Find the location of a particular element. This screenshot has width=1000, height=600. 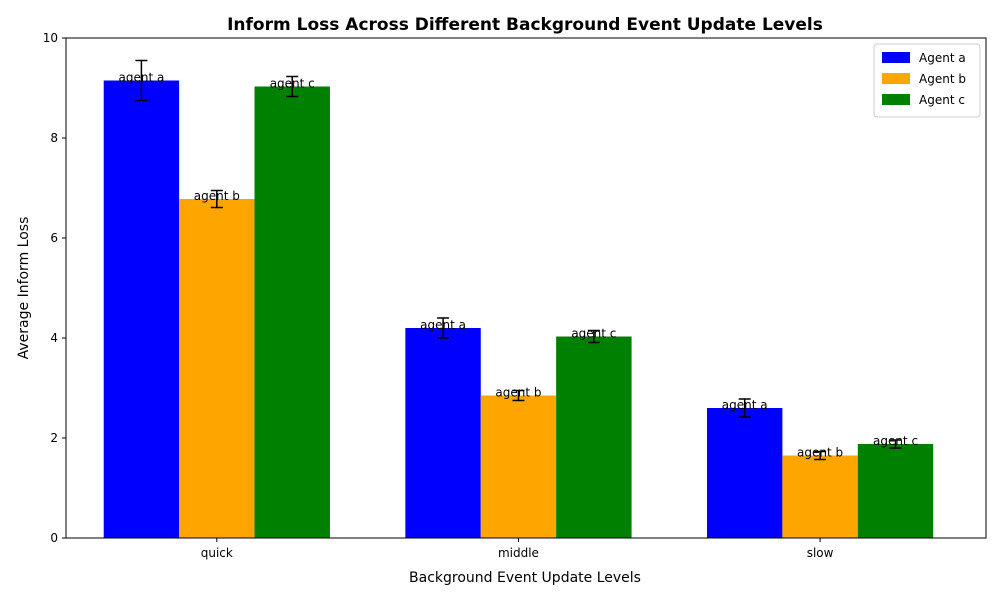

y-tick-label: 6 is located at coordinates (54, 238).